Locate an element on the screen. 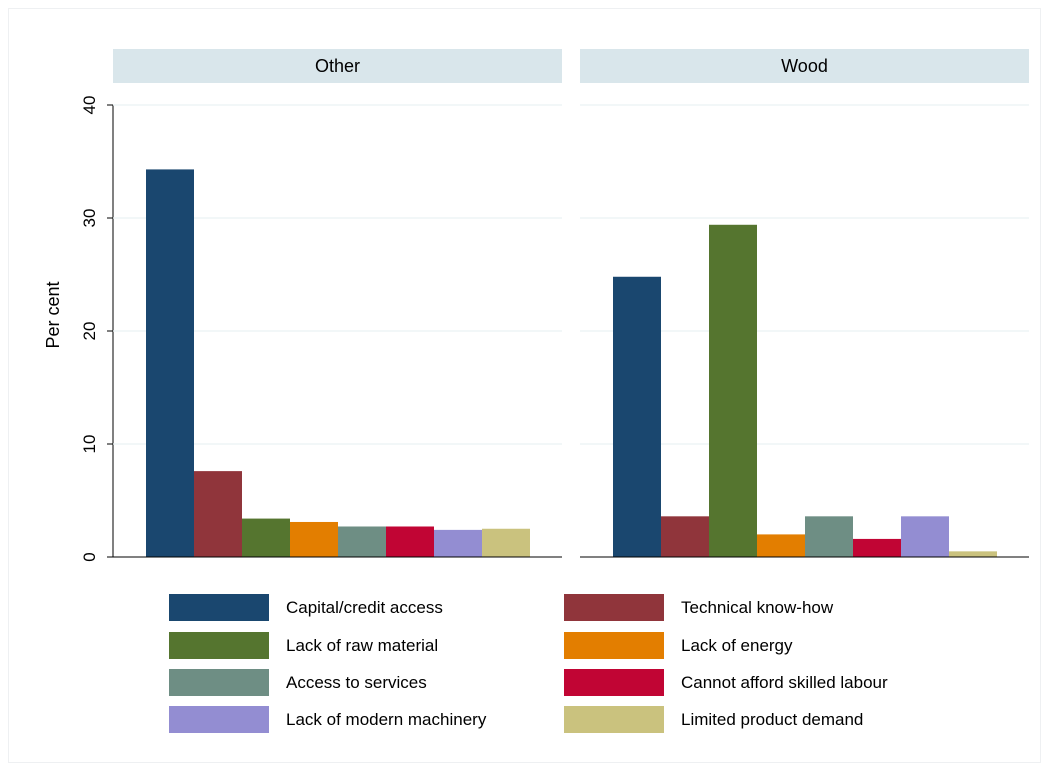  panel-title: Other is located at coordinates (337, 66).